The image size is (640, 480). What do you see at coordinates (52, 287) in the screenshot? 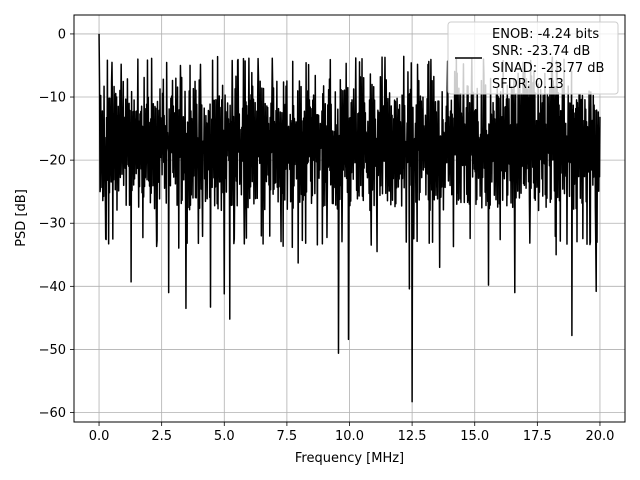
I see `y-tick-label: −40` at bounding box center [52, 287].